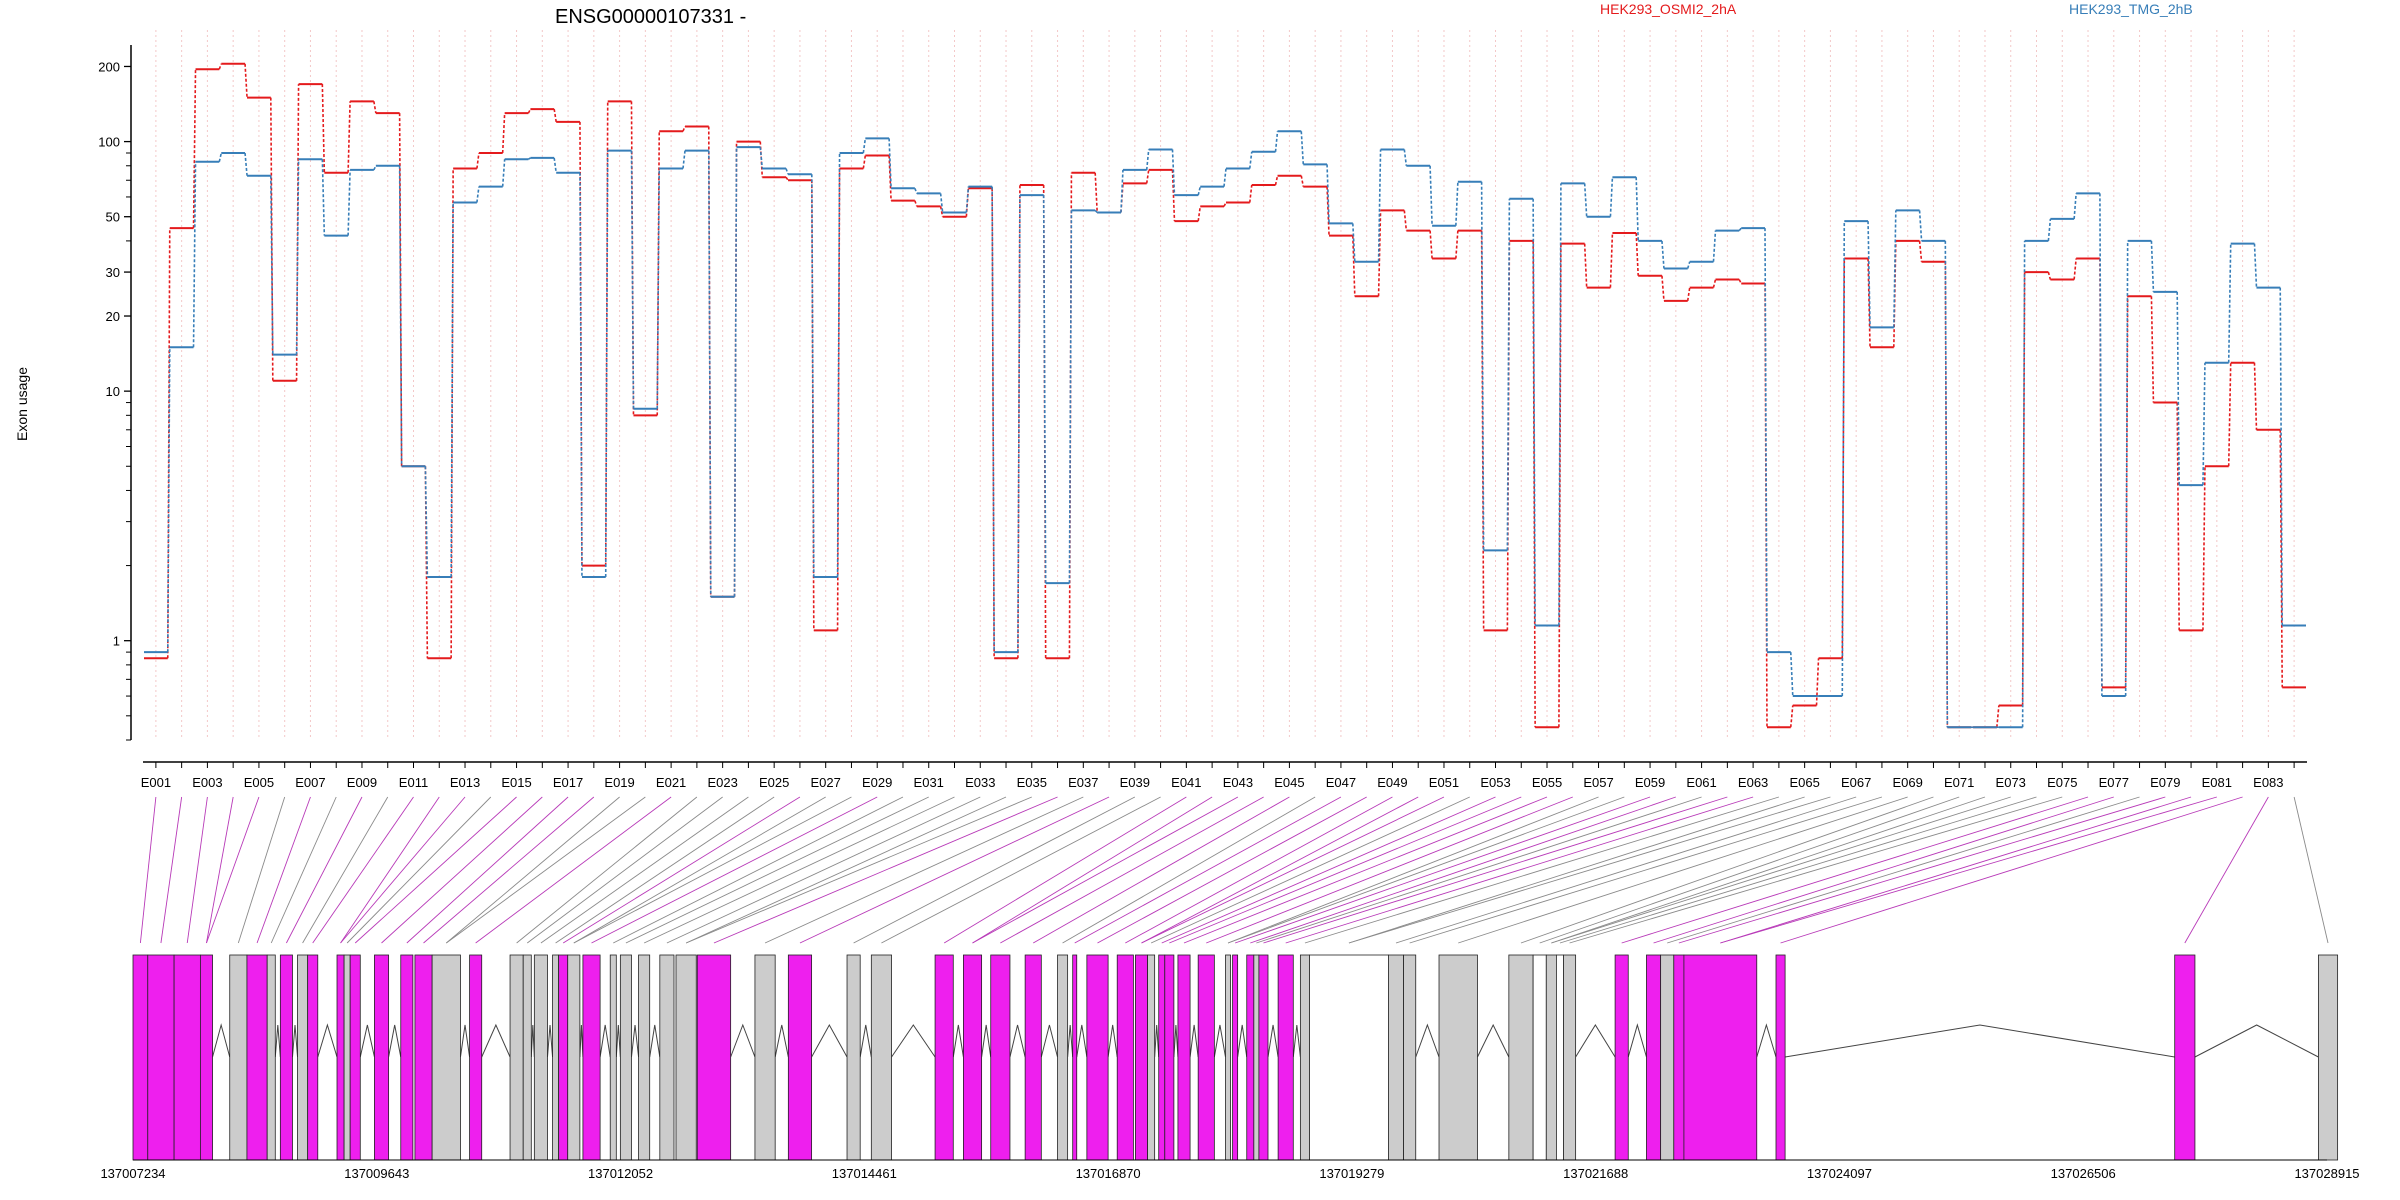 This screenshot has width=2400, height=1200. I want to click on y-axis: 1 10 20 30 50 100 200, so click(115, 393).